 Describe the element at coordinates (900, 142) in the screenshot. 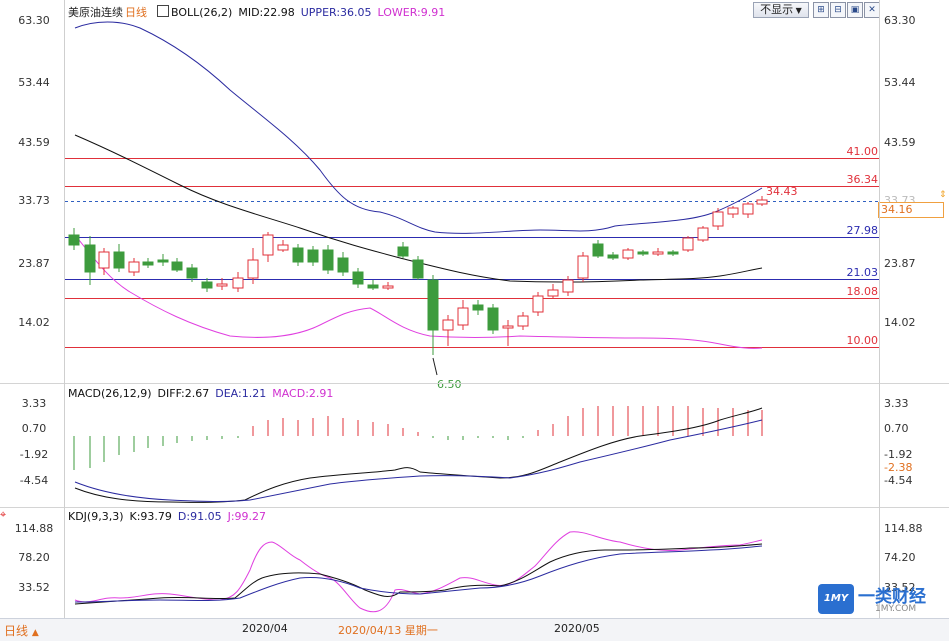

I see `y-tick-right: 43.59` at that location.